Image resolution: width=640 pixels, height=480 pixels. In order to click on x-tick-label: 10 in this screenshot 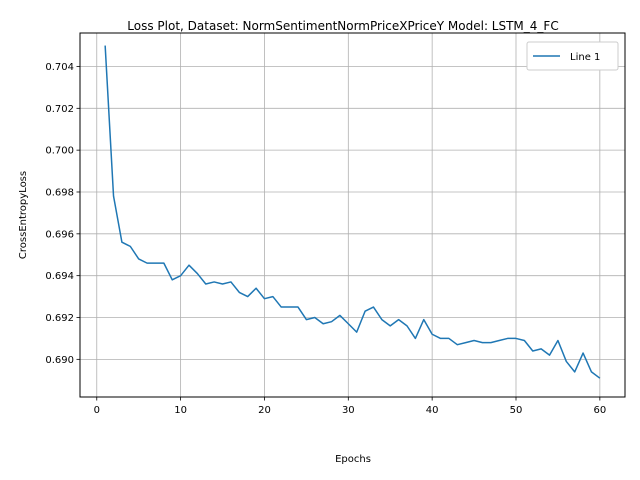, I will do `click(180, 410)`.